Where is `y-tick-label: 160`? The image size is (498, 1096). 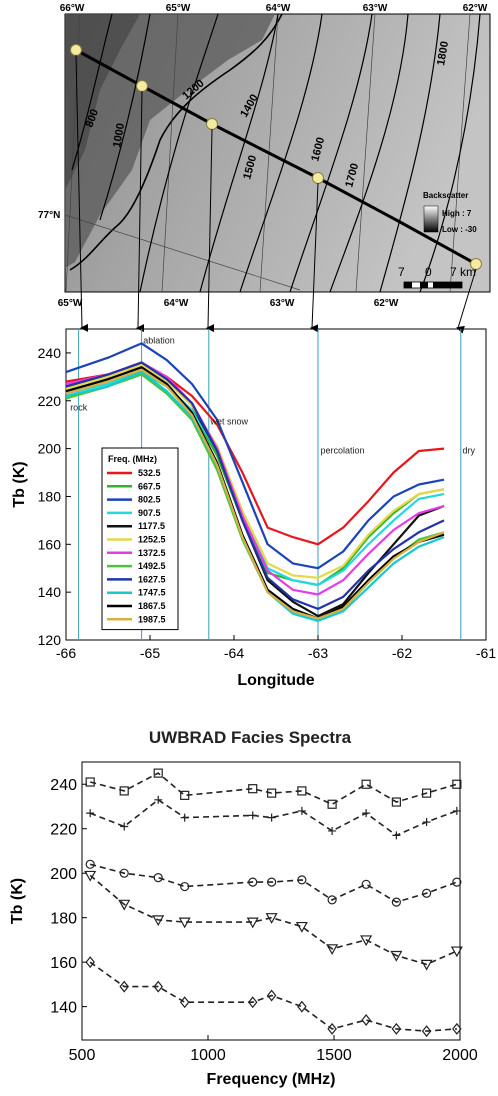
y-tick-label: 160 is located at coordinates (63, 963).